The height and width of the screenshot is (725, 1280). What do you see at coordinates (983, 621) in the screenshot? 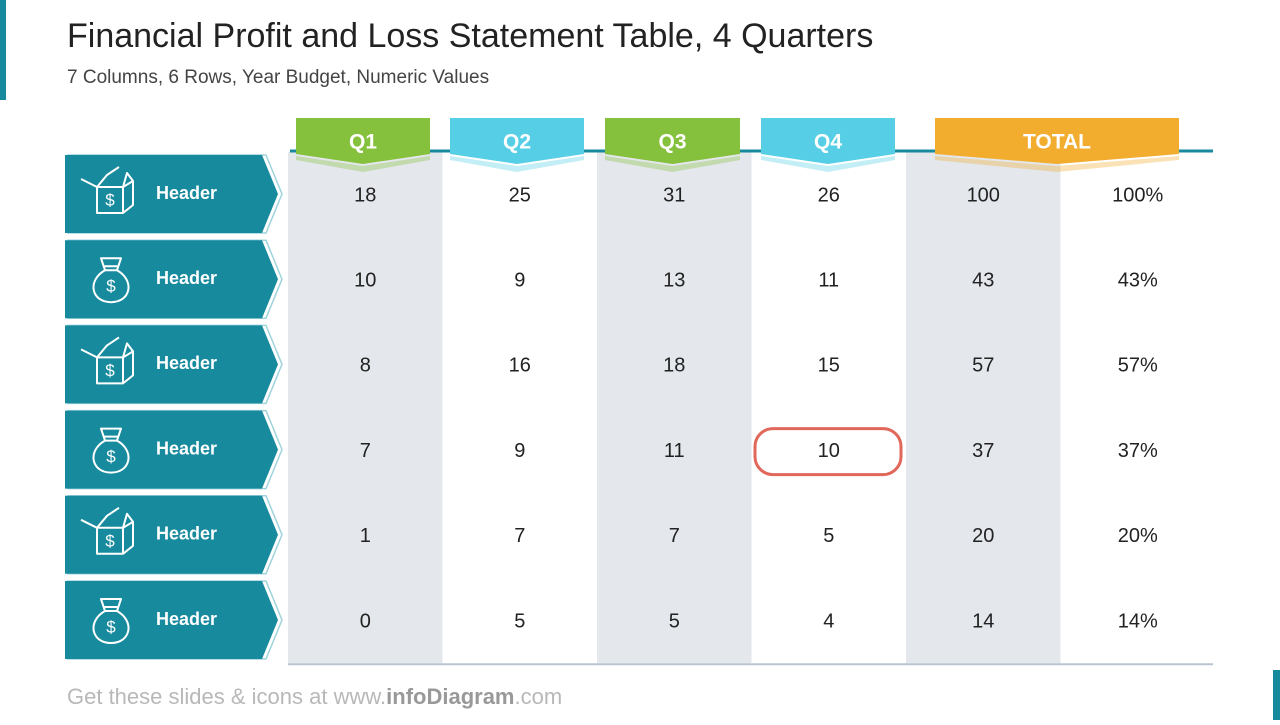
I see `cell: 14` at bounding box center [983, 621].